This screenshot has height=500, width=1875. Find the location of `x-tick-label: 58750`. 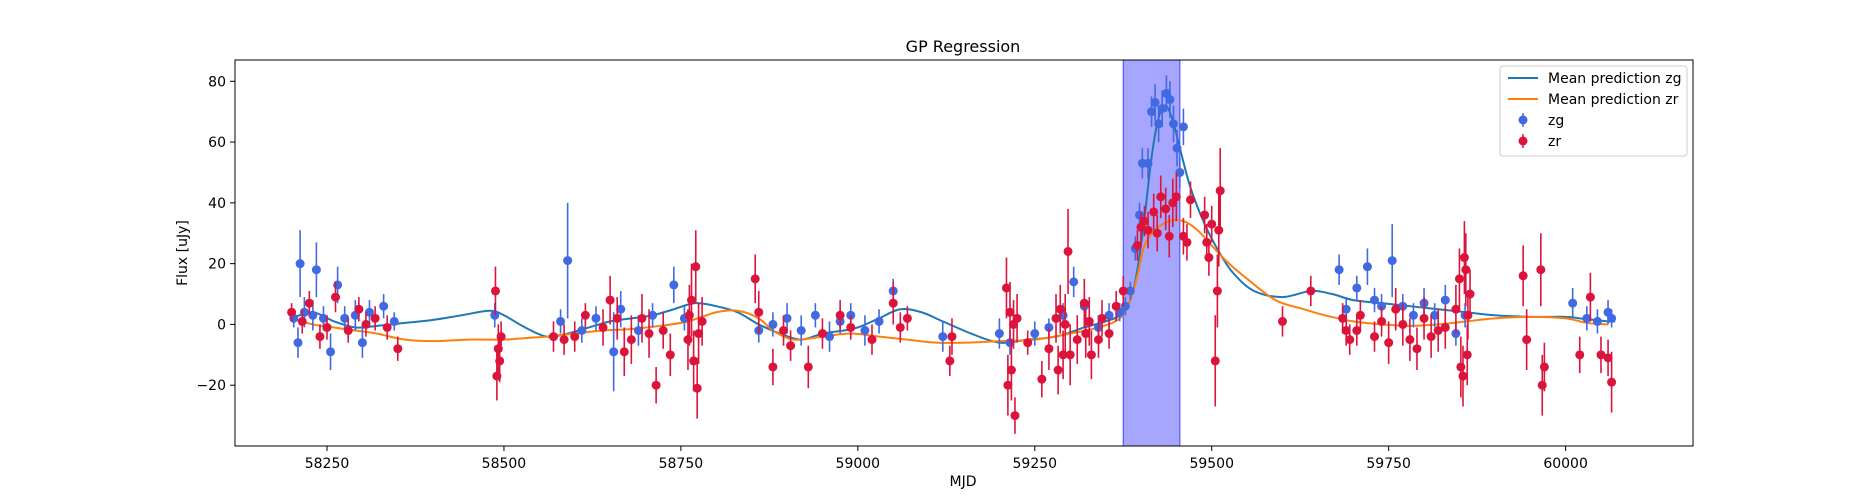

x-tick-label: 58750 is located at coordinates (681, 464).